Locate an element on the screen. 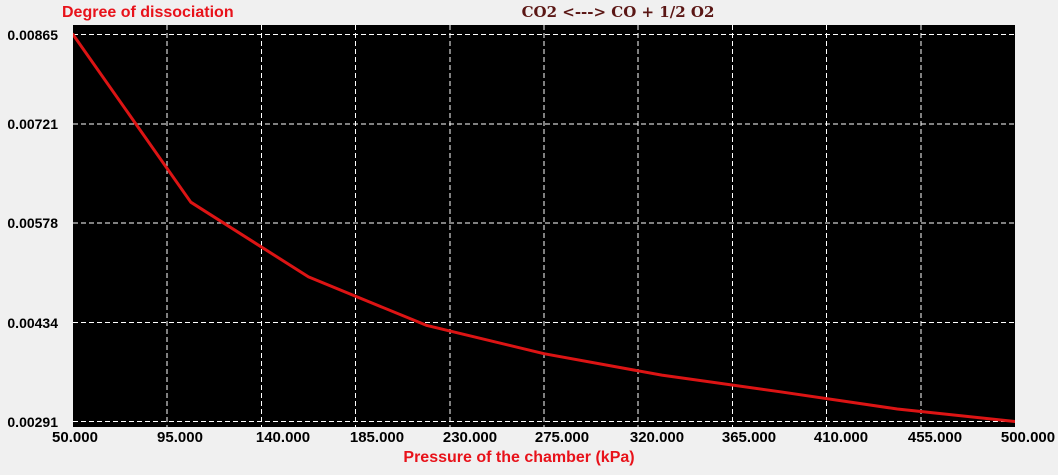 The height and width of the screenshot is (475, 1058). y-axis-title: Degree of dissociation is located at coordinates (148, 12).